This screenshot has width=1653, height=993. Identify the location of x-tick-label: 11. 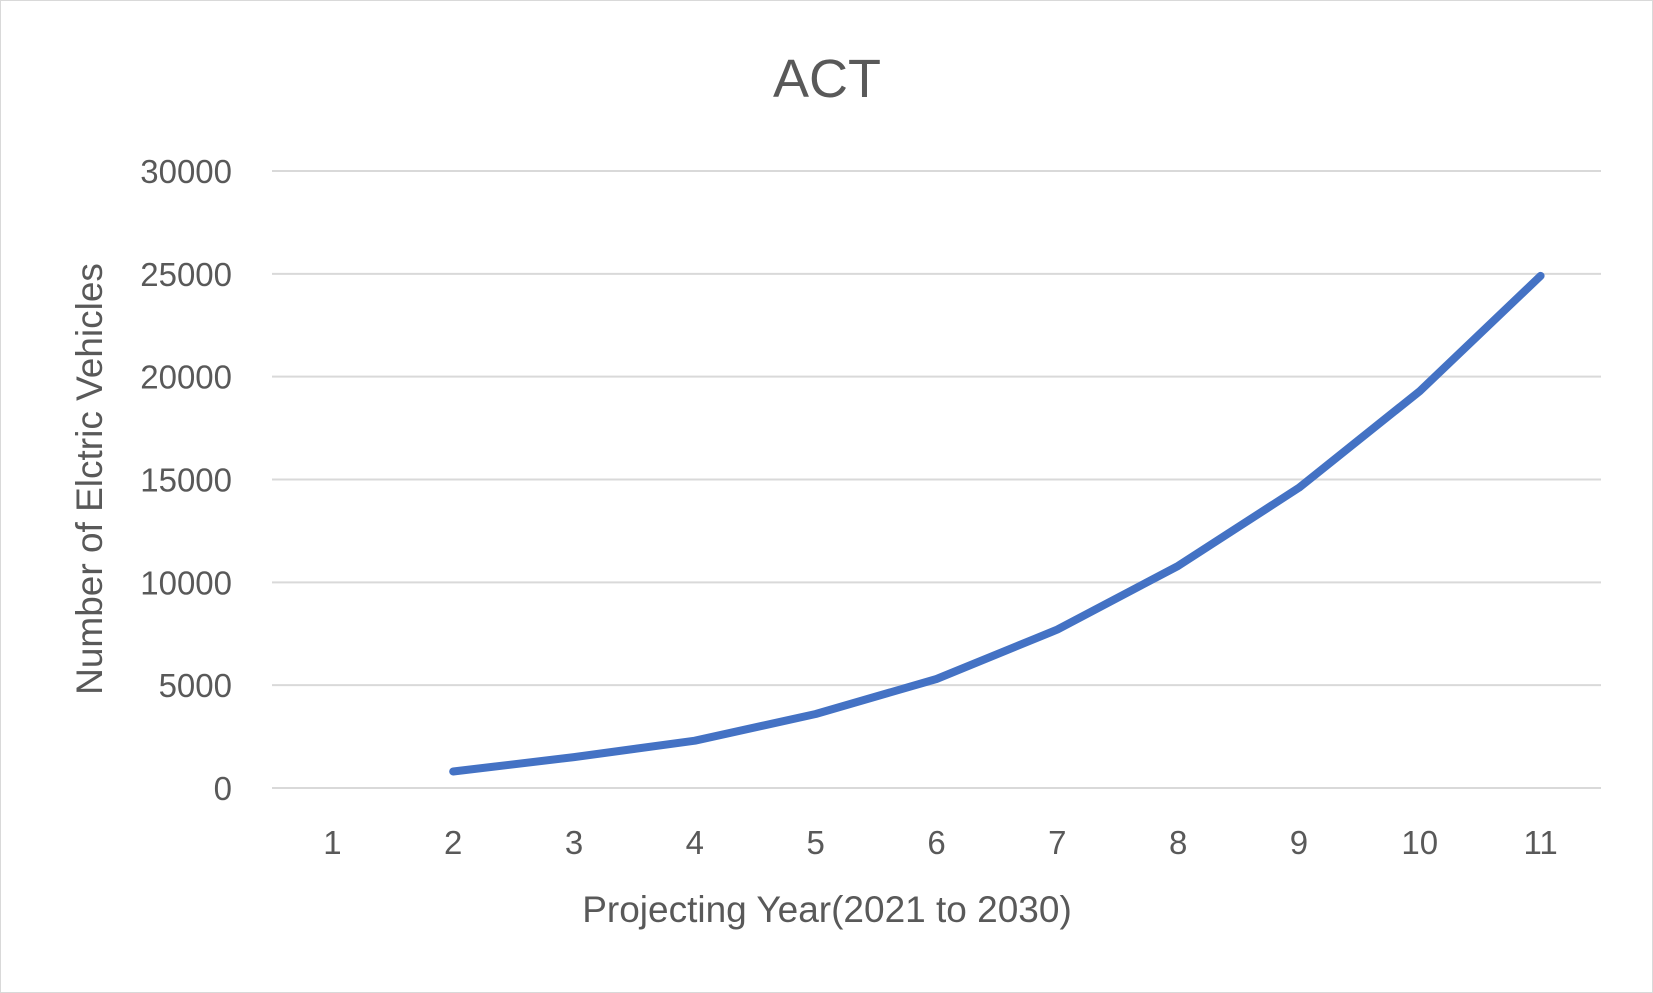
(1540, 842).